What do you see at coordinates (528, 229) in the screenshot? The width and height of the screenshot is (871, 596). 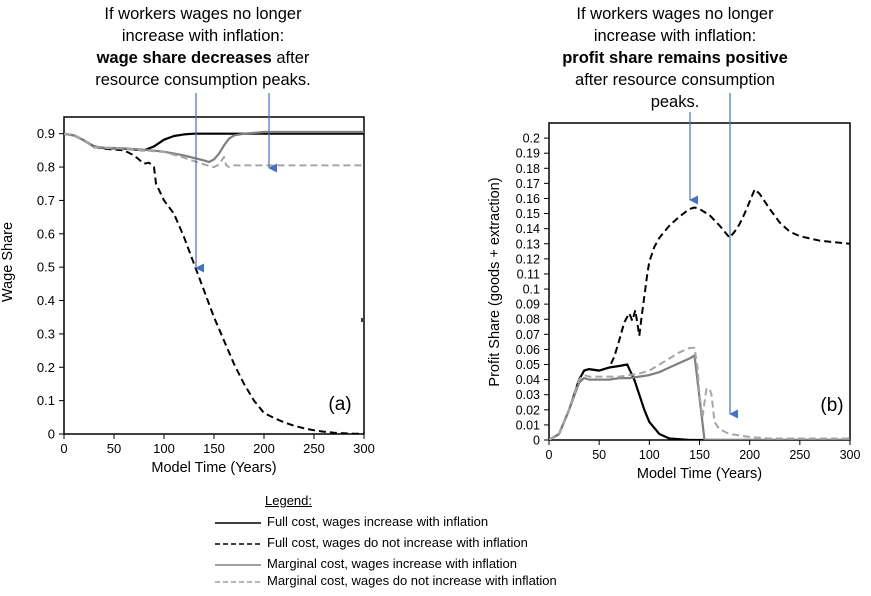 I see `y-tick-label: 0.14` at bounding box center [528, 229].